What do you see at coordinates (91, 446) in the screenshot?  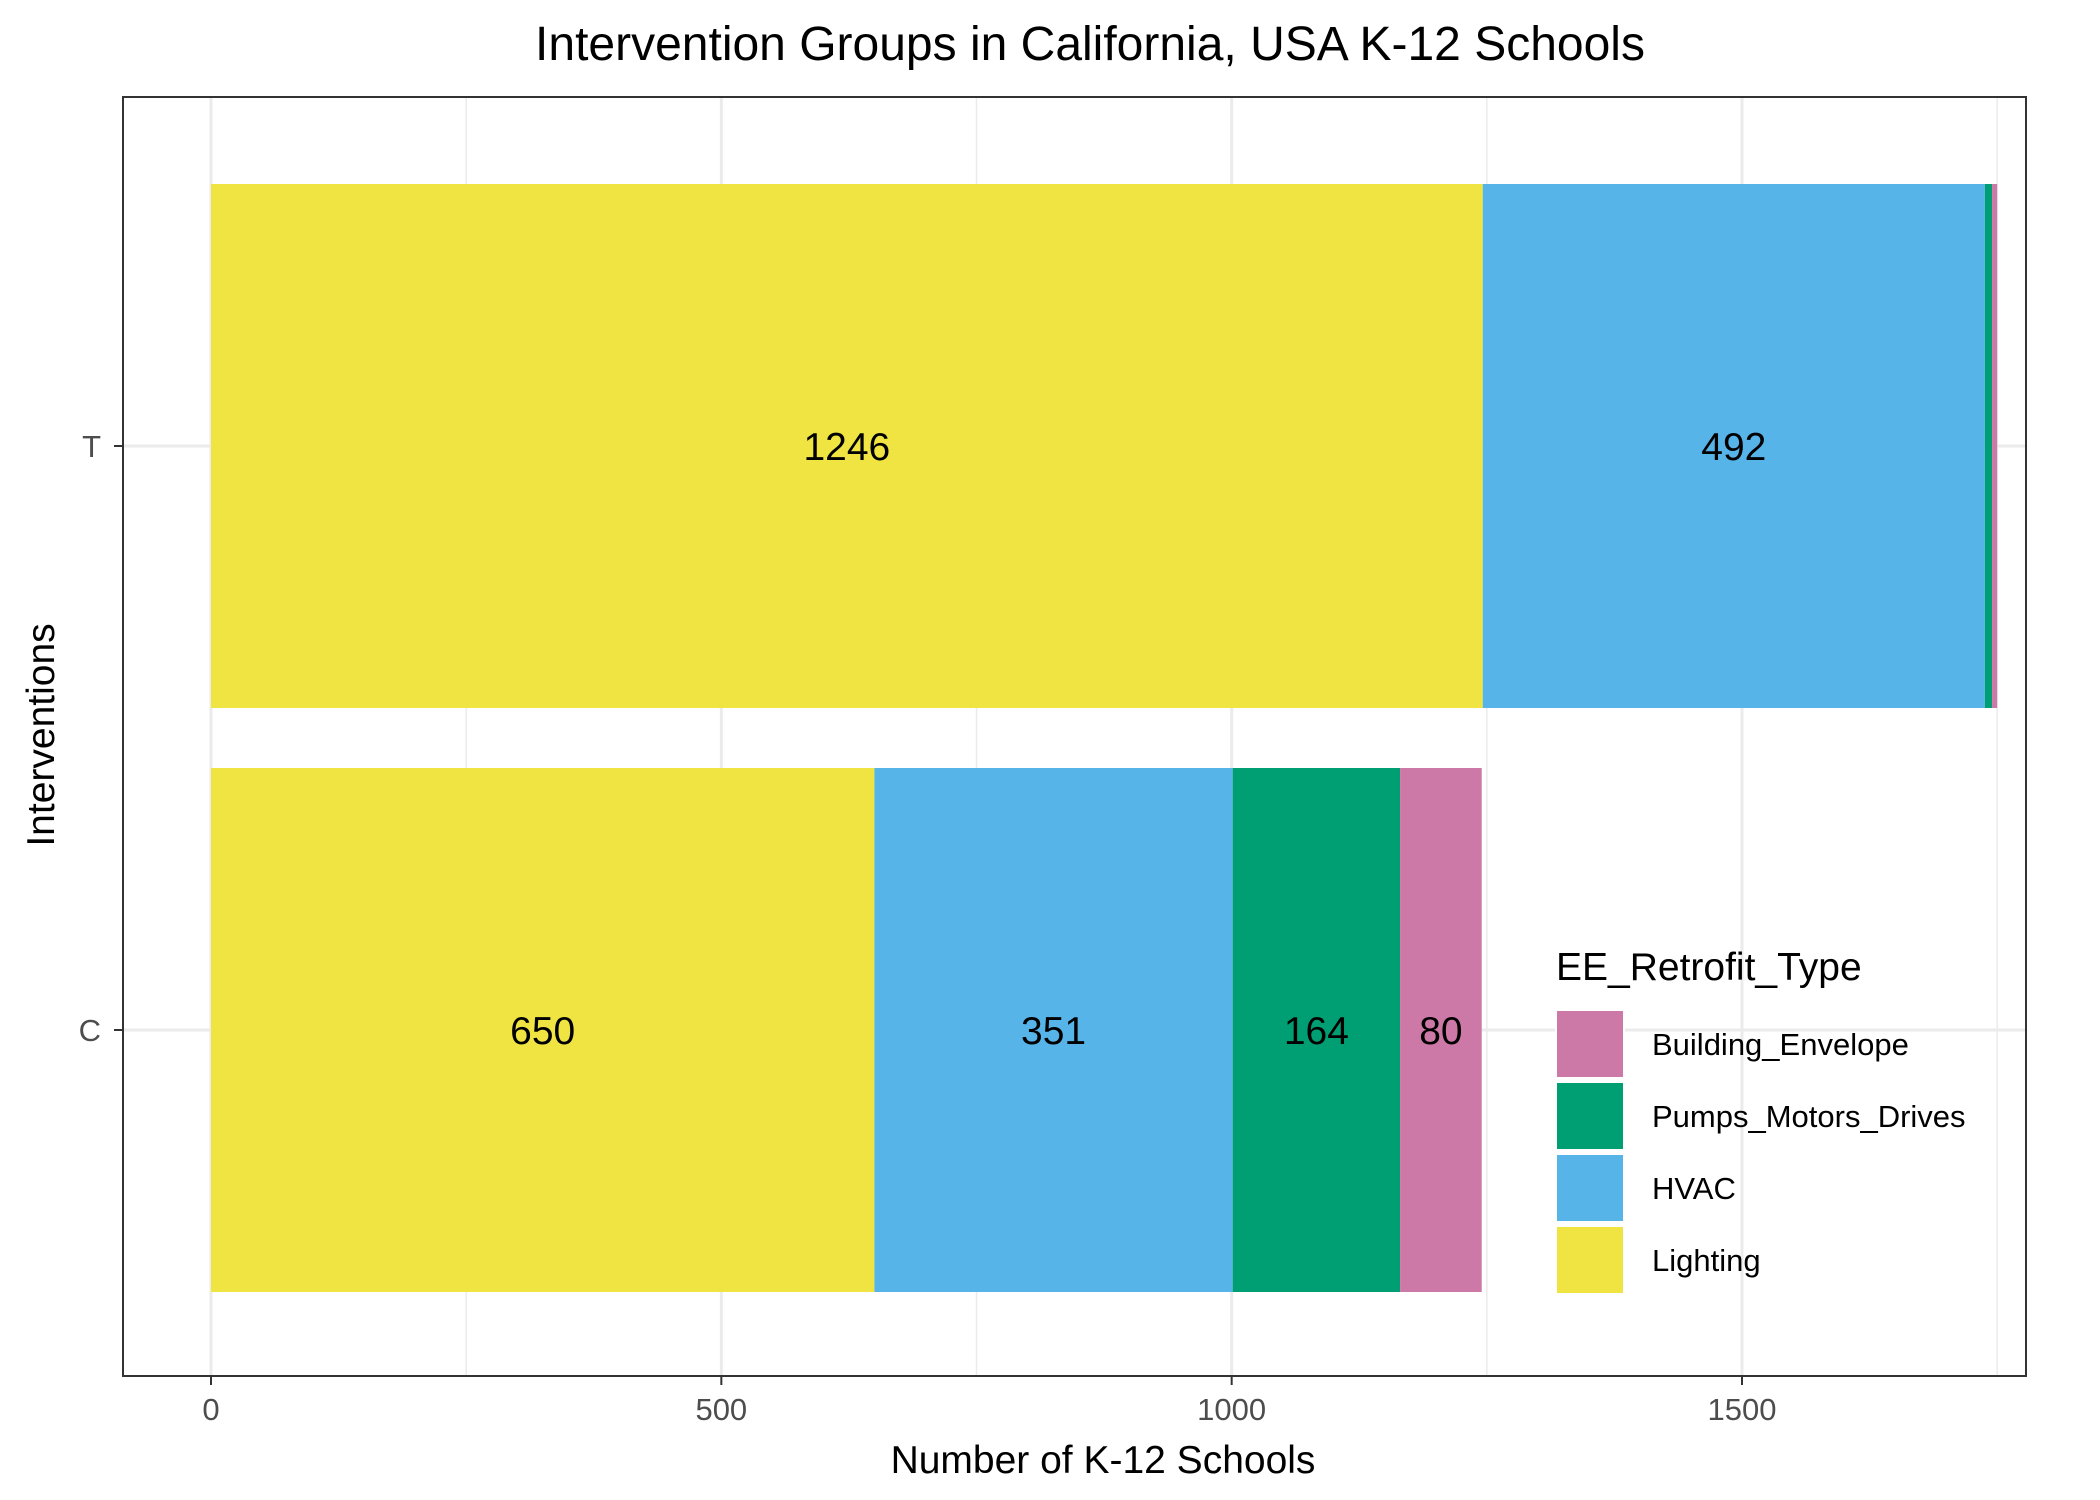 I see `y-tick-label-T: T` at bounding box center [91, 446].